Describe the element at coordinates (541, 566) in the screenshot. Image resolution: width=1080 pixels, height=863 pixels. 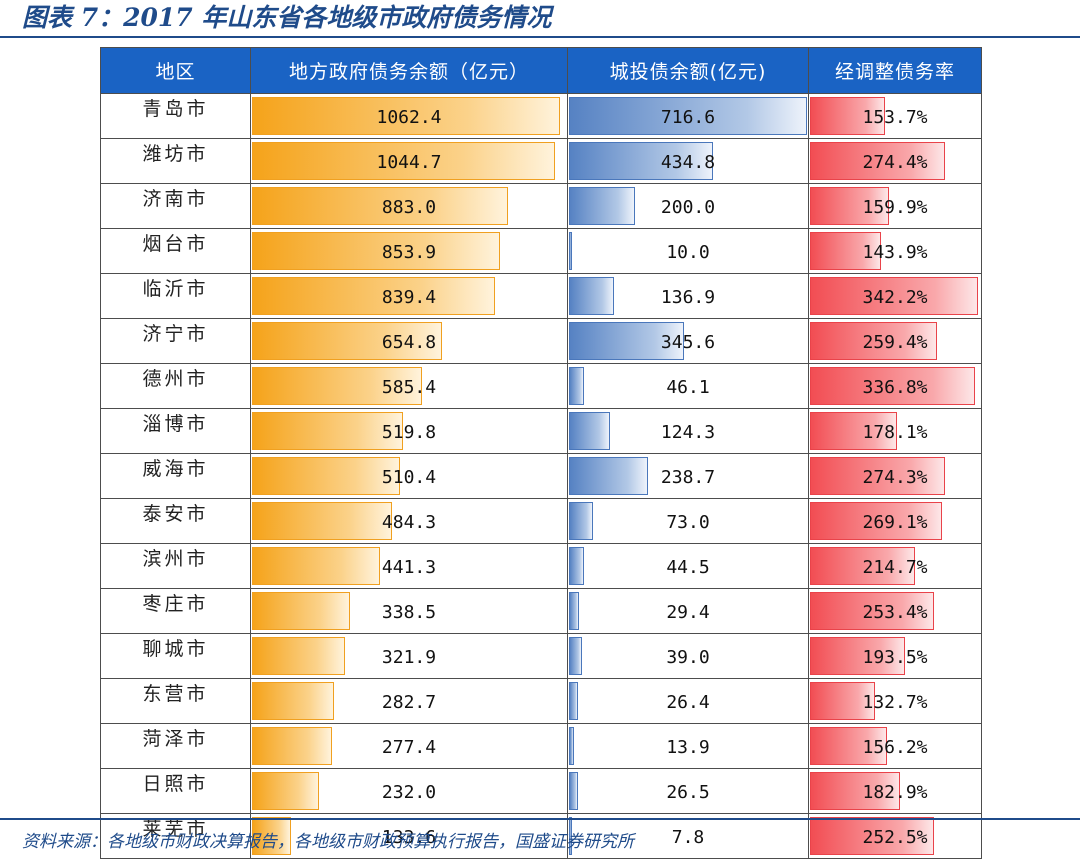
I see `table-row: 滨州市 441.3 44.5 214.7%` at that location.